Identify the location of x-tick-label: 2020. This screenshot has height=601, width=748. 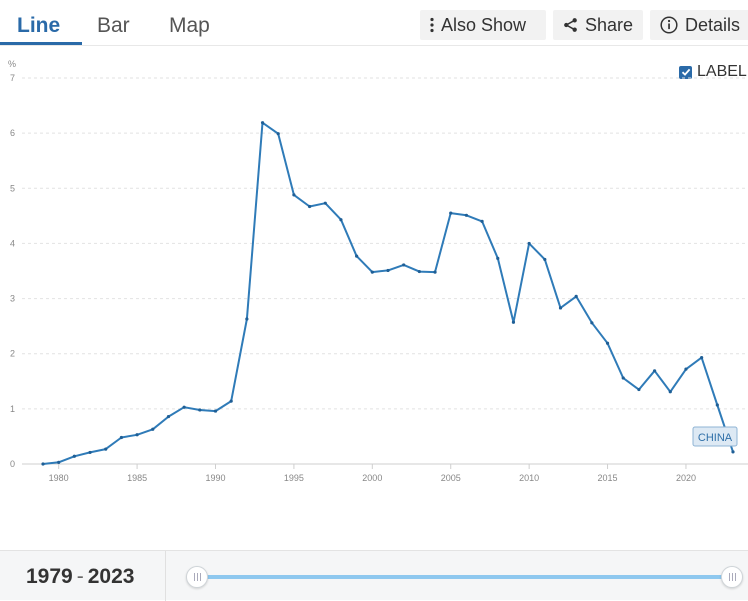
(686, 478).